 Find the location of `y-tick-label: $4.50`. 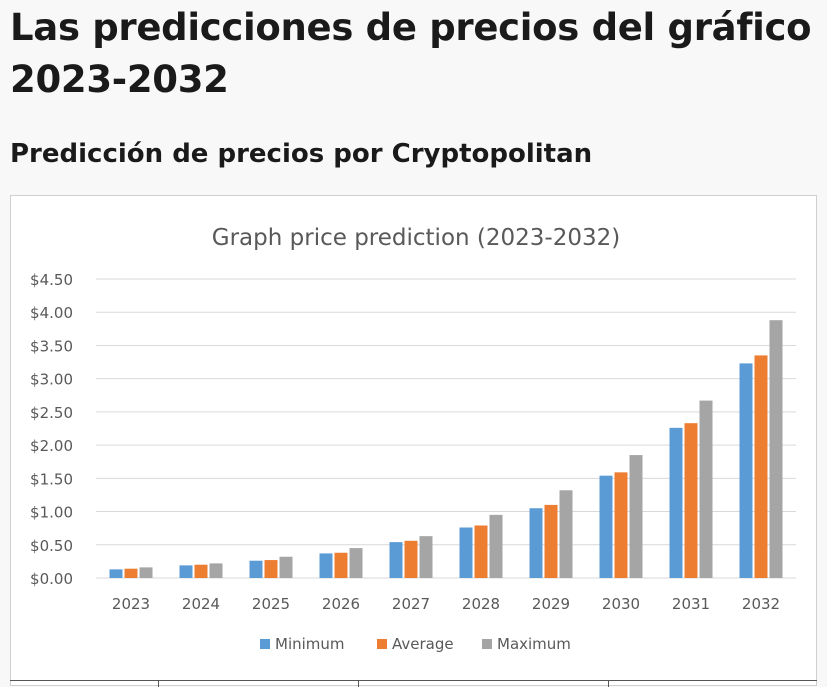

y-tick-label: $4.50 is located at coordinates (51, 280).